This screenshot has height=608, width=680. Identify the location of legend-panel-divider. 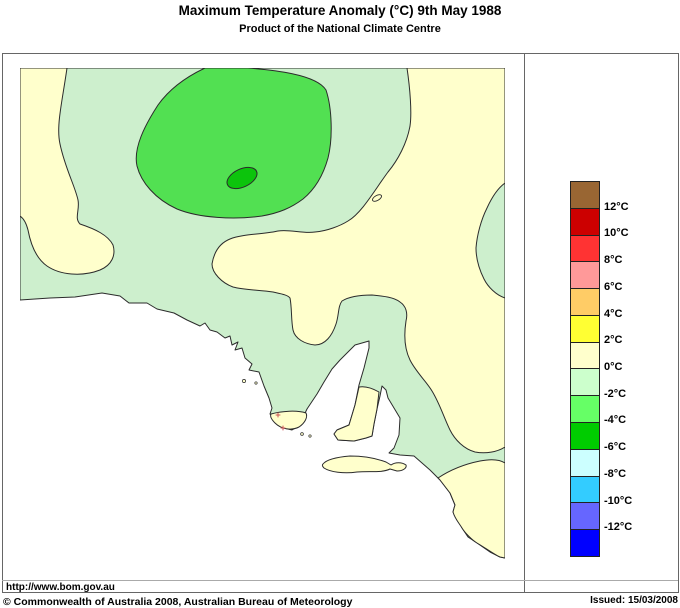
(524, 322).